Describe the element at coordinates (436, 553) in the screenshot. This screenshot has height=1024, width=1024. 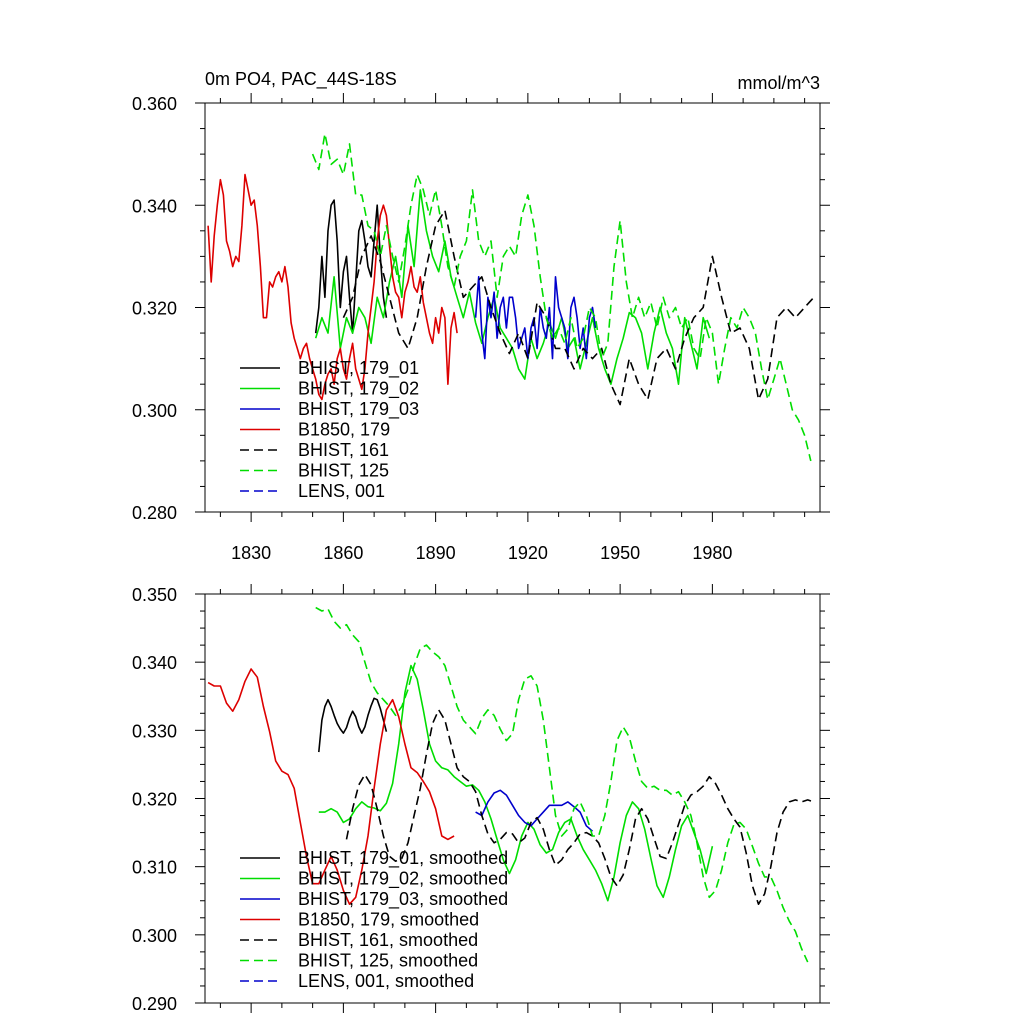
I see `x-tick-label: 1890` at that location.